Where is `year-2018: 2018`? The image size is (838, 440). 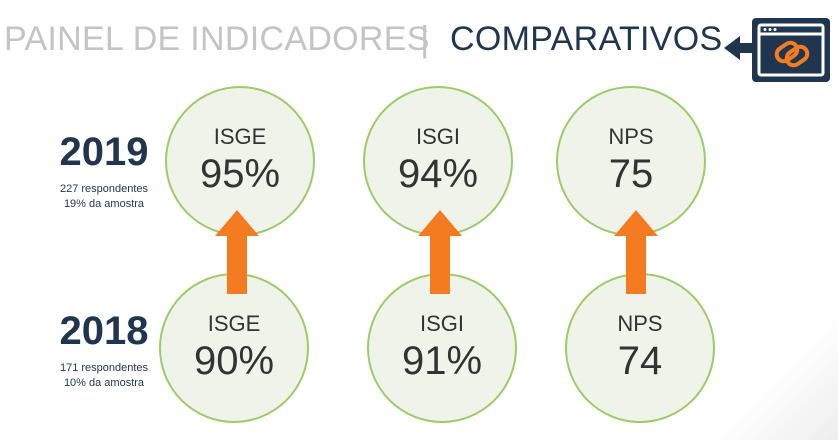 year-2018: 2018 is located at coordinates (104, 331).